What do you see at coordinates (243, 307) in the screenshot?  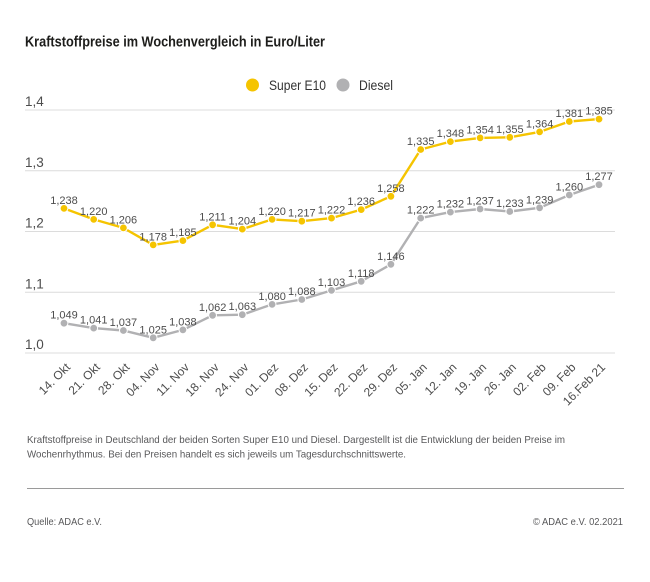 I see `svg-text: 1,063` at bounding box center [243, 307].